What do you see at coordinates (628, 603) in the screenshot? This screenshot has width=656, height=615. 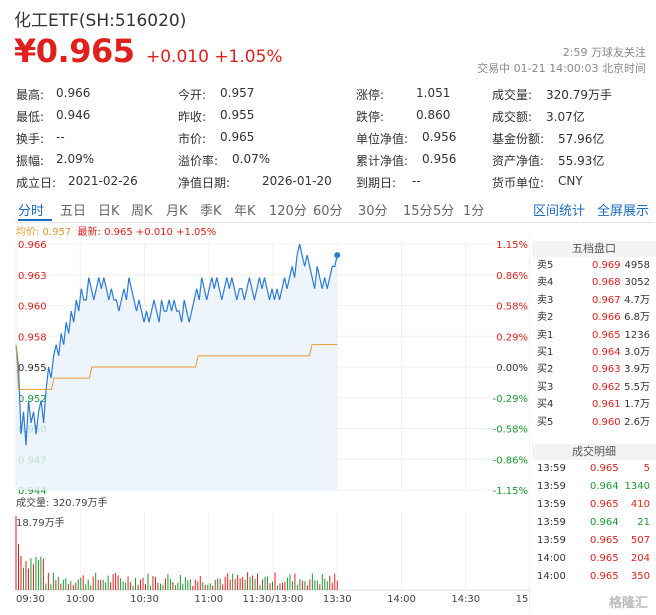 I see `watermark-logo: 格隆汇` at bounding box center [628, 603].